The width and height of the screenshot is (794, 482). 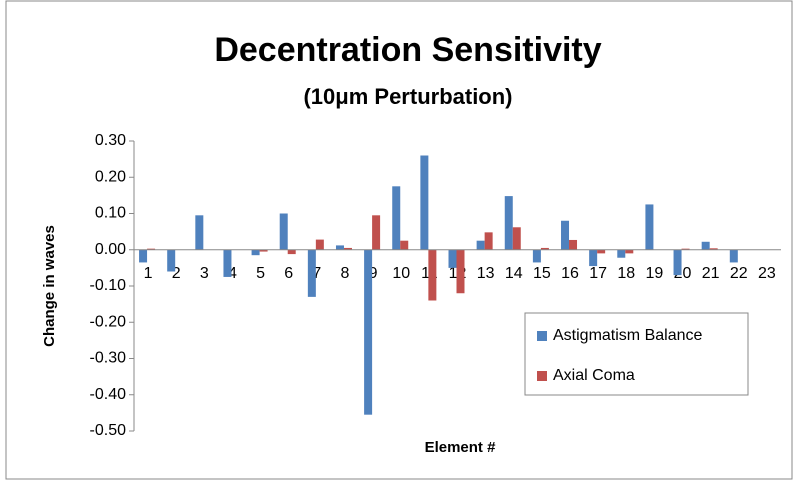 I want to click on x-tick-label: 7, so click(x=316, y=273).